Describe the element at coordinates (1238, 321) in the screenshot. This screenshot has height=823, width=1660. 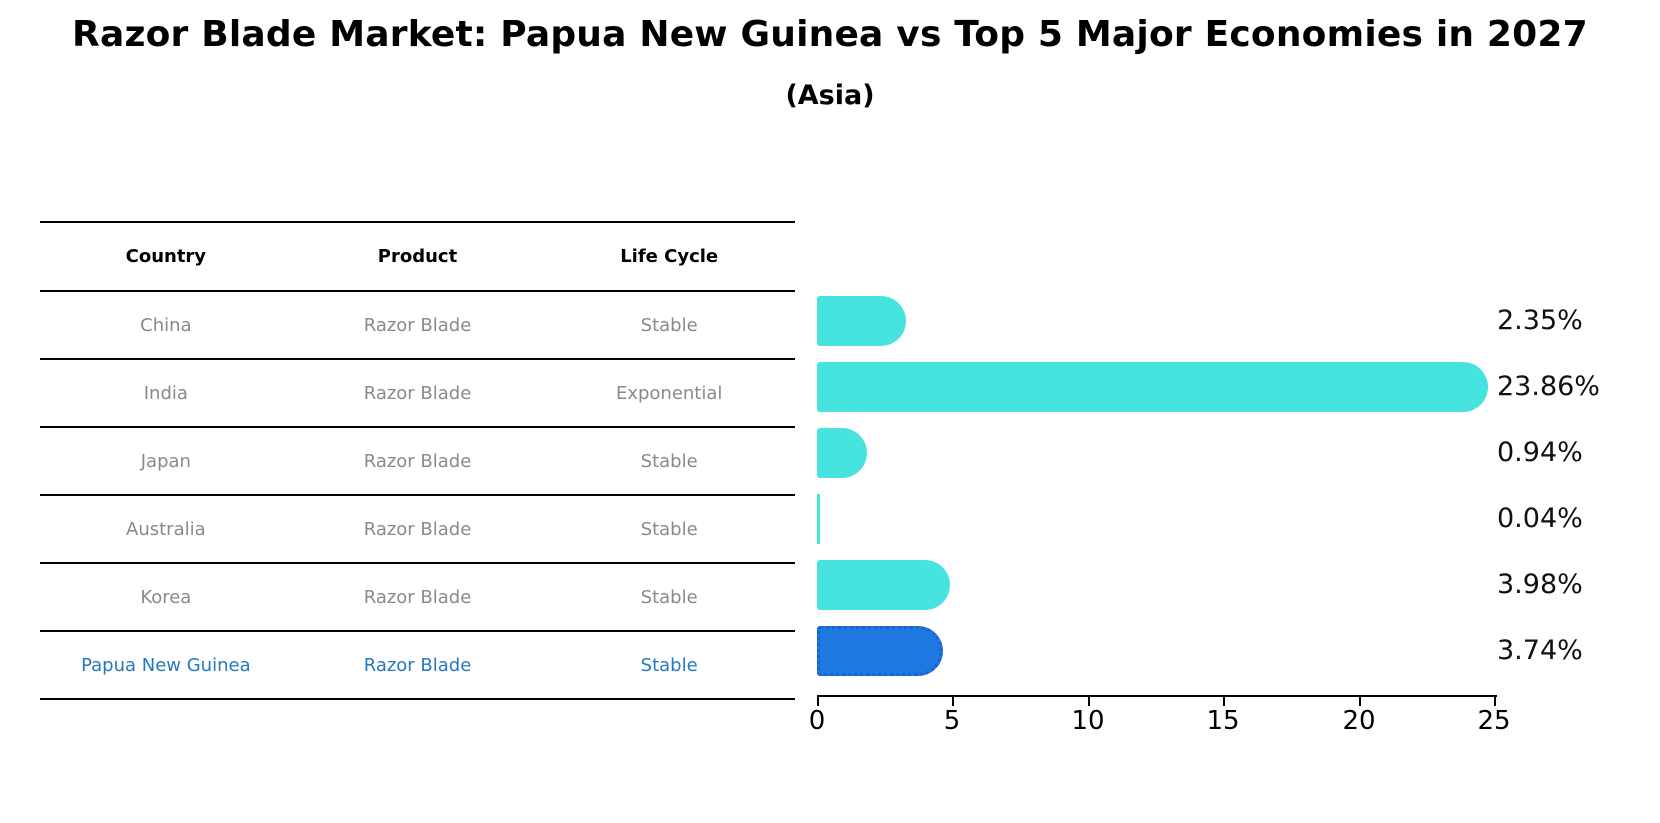
I see `bar-row-china: 2.35%` at that location.